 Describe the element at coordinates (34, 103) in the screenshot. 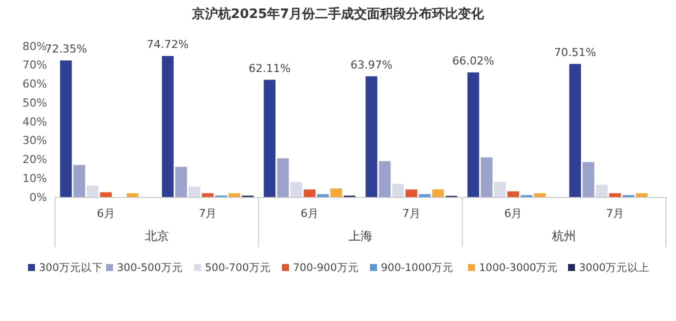

I see `y-tick-label: 50%` at that location.